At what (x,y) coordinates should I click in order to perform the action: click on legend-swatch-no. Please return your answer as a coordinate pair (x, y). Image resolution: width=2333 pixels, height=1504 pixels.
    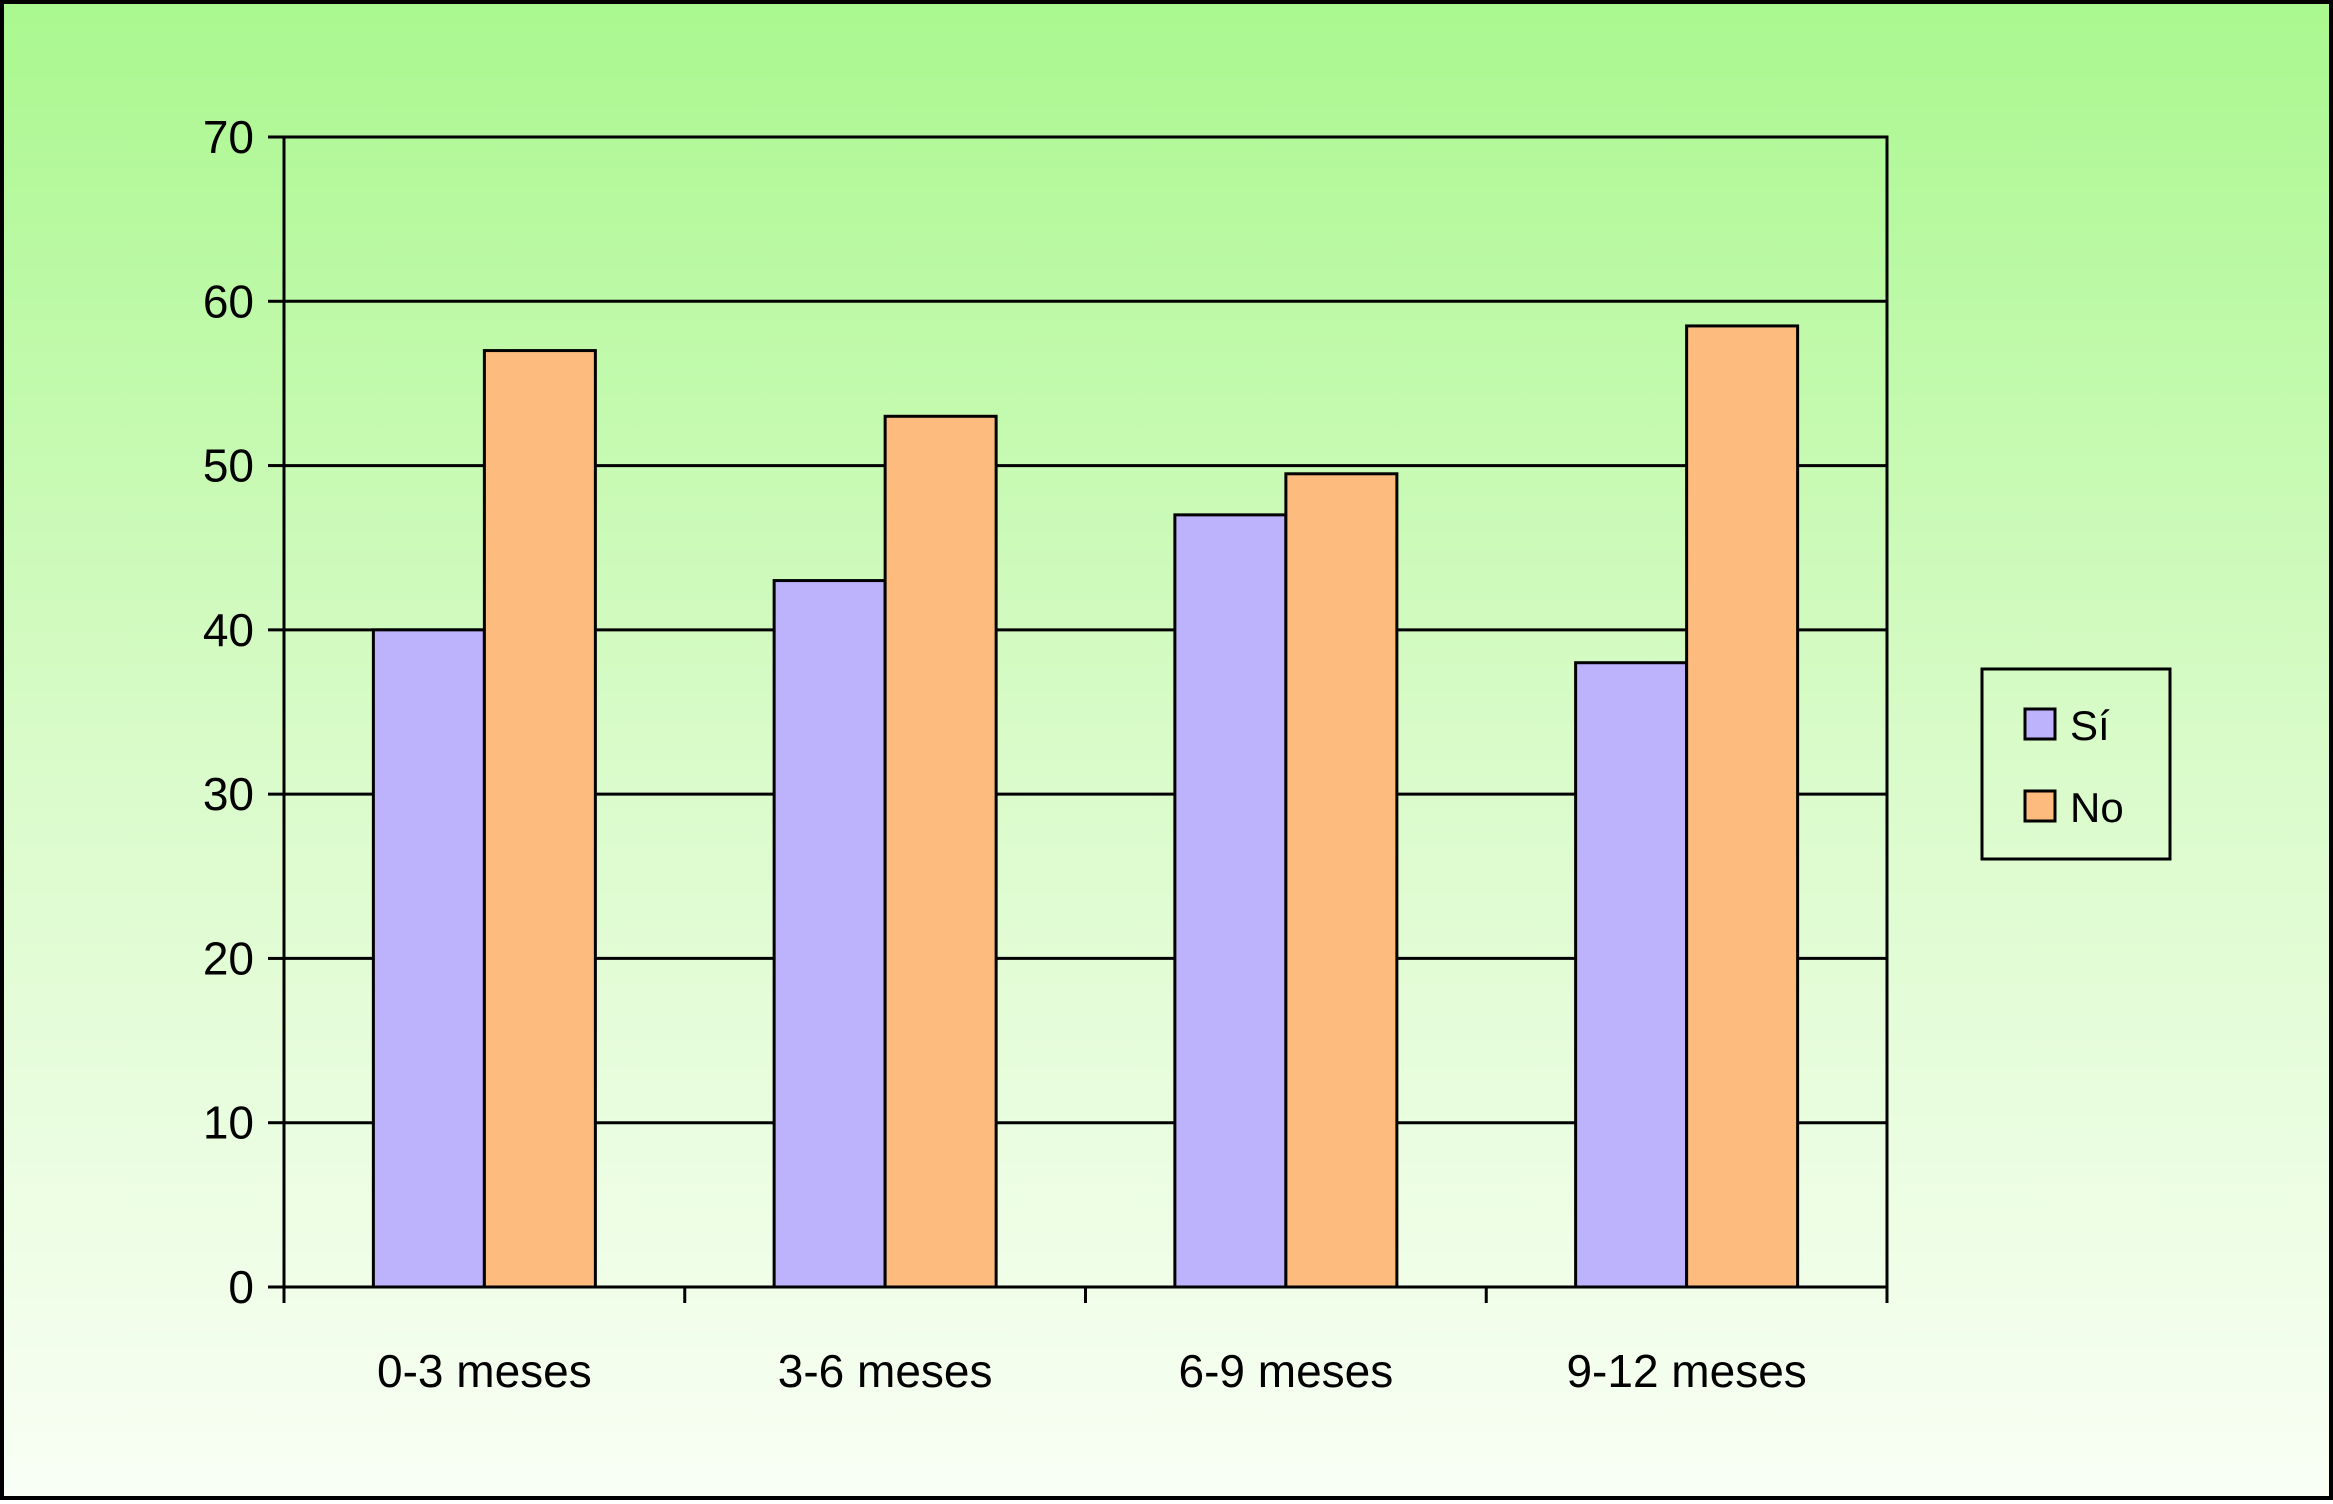
    Looking at the image, I should click on (2040, 806).